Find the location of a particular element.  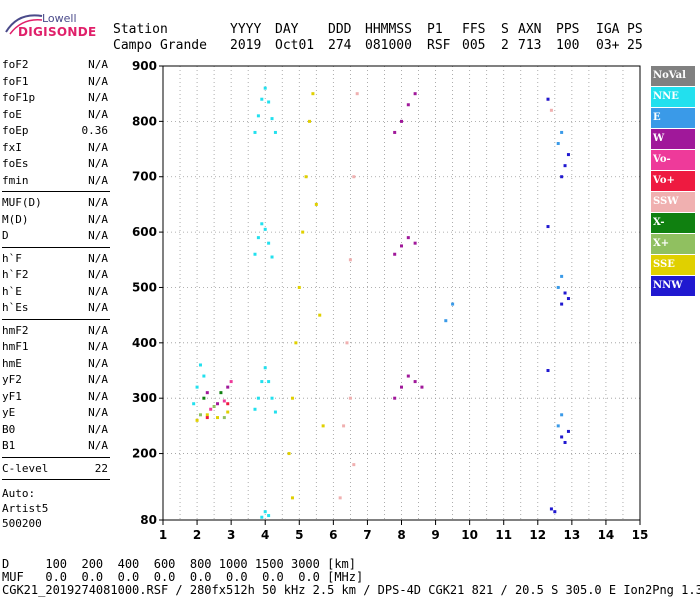

header-label-10: IGA is located at coordinates (608, 29).